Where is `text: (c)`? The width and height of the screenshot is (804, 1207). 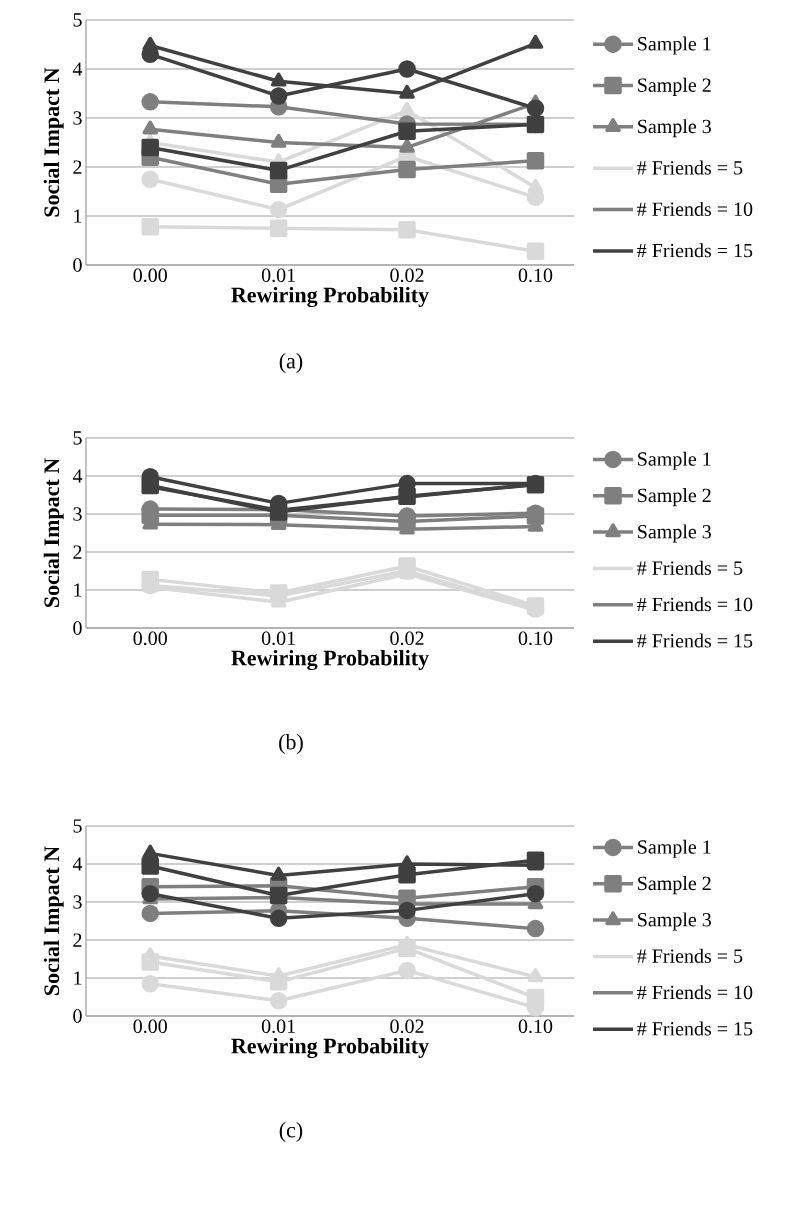 text: (c) is located at coordinates (291, 1132).